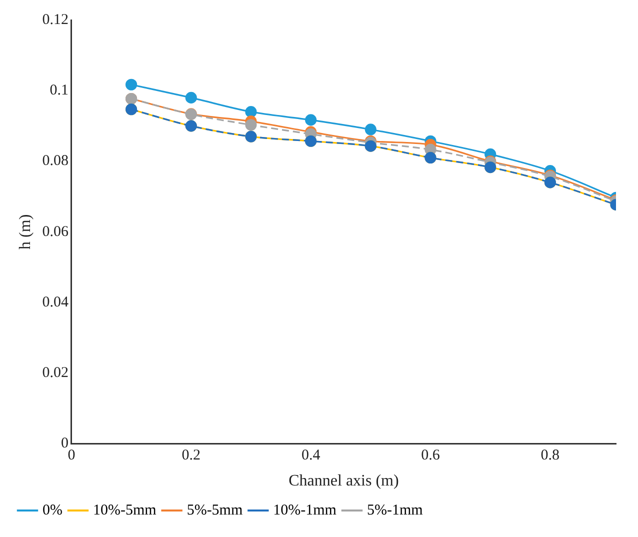  What do you see at coordinates (343, 481) in the screenshot?
I see `x-axis-title: Channel axis (m)` at bounding box center [343, 481].